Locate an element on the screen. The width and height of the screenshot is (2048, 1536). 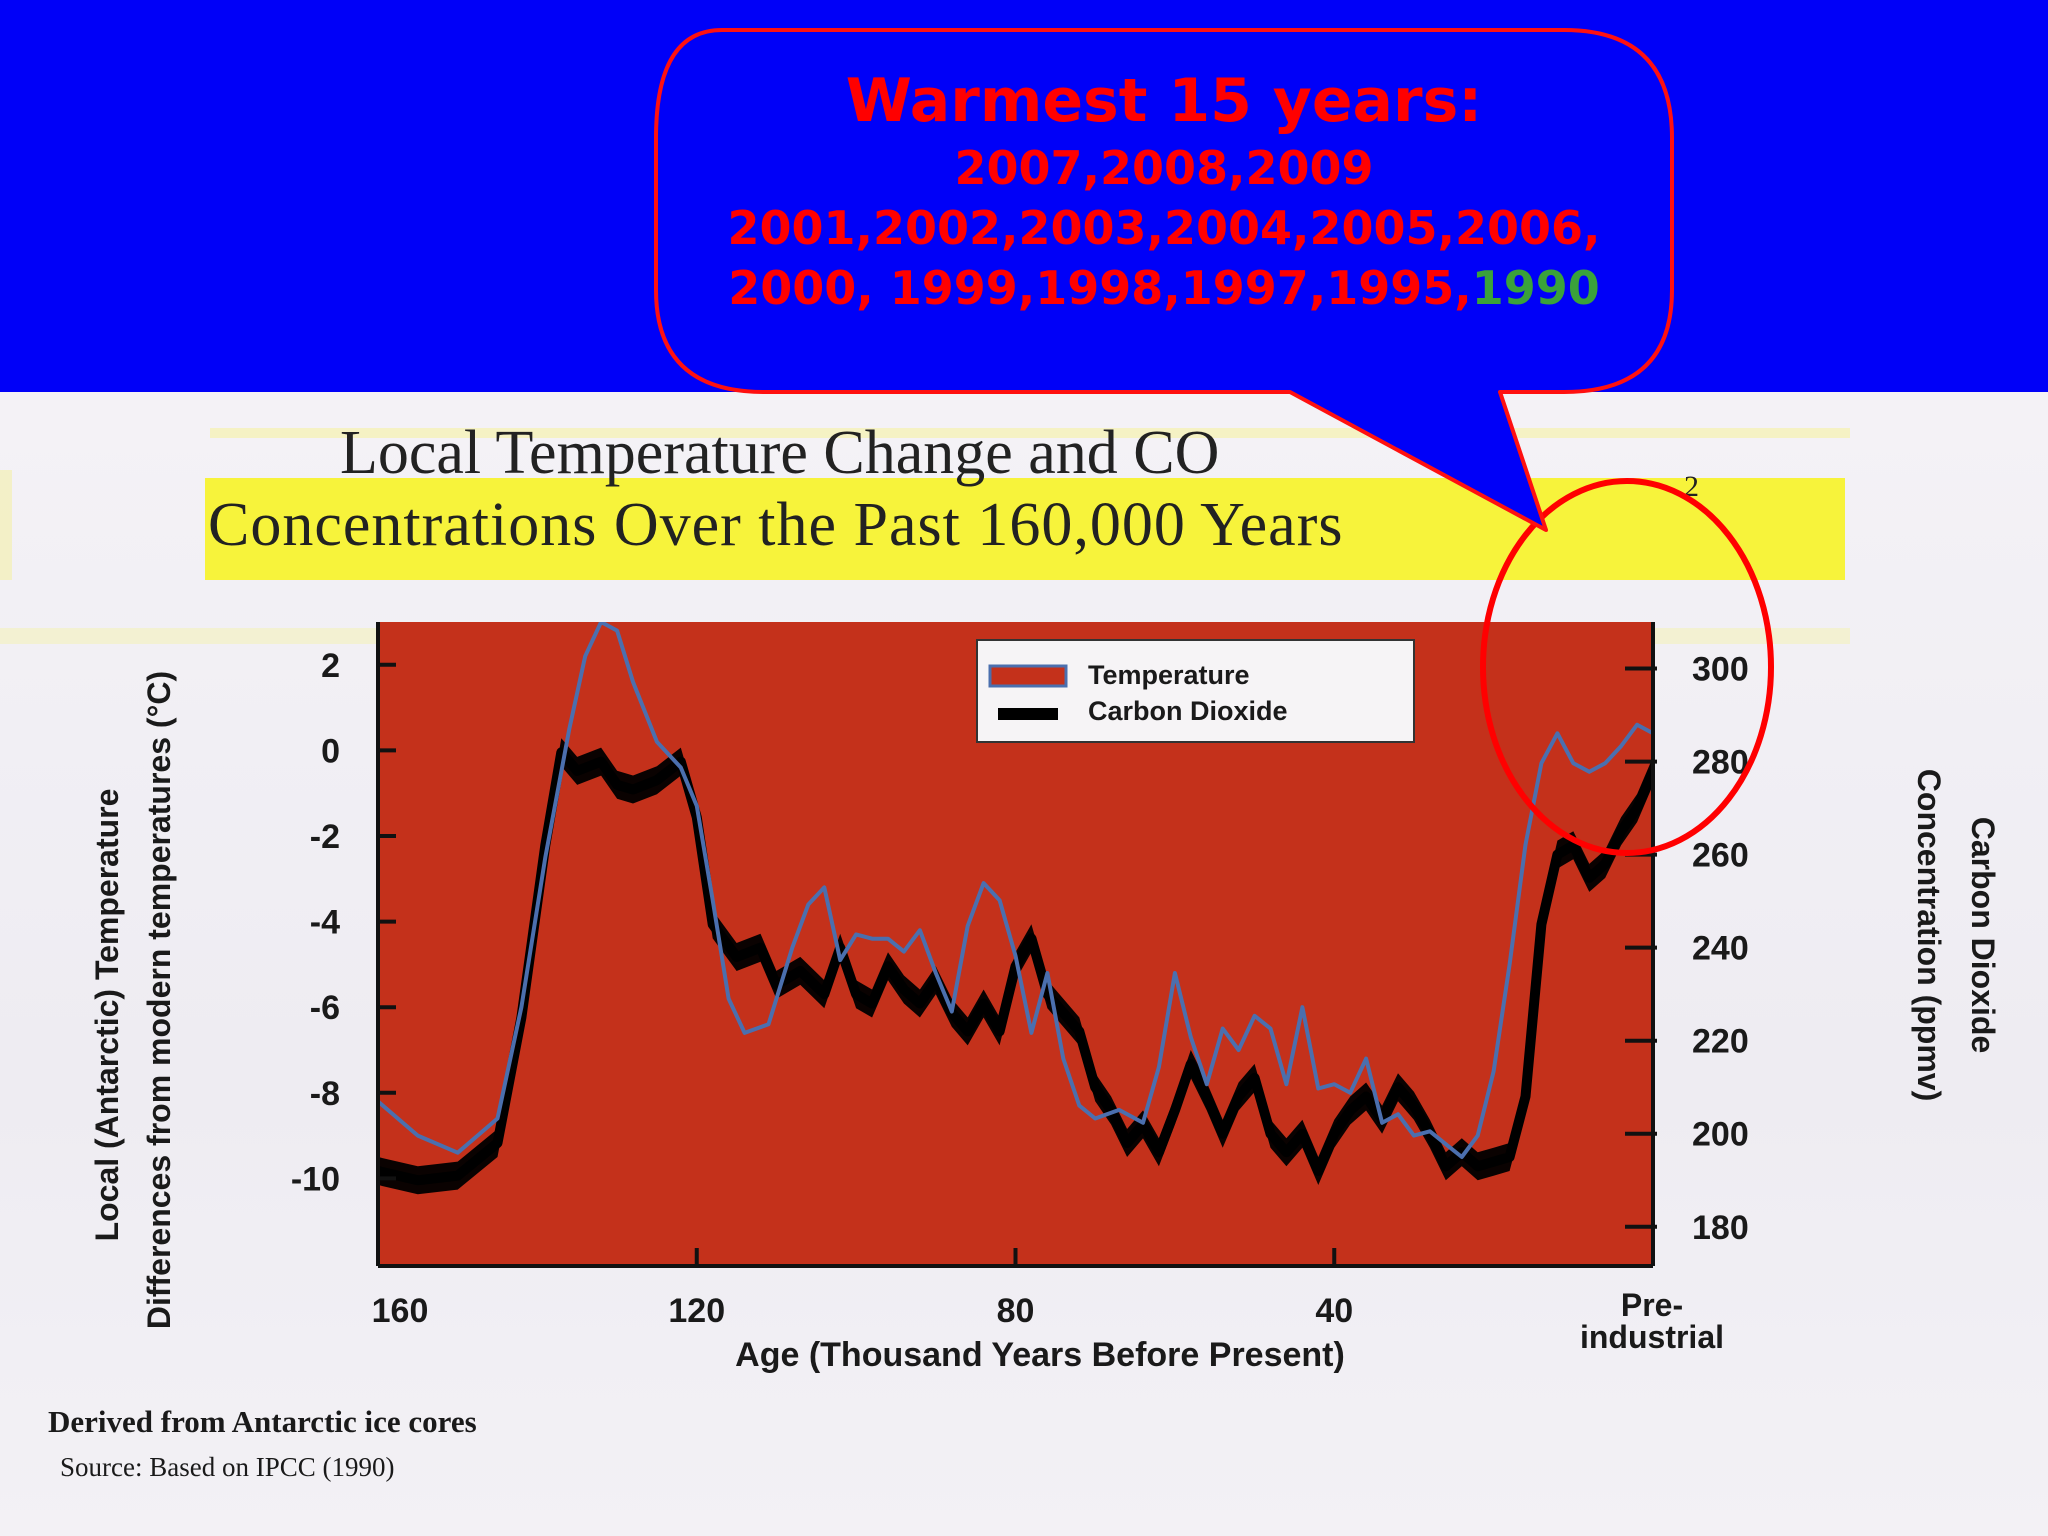
legend-label-carbon-dioxide: Carbon Dioxide is located at coordinates (1188, 711).